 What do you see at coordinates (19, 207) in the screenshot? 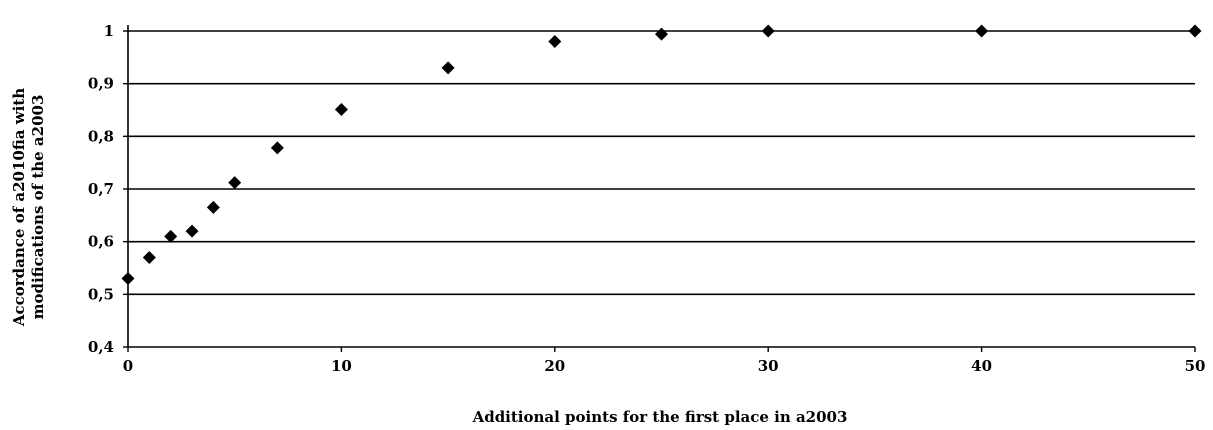
I see `y-axis-title-line-1: Accordance of a2010fia with` at bounding box center [19, 207].